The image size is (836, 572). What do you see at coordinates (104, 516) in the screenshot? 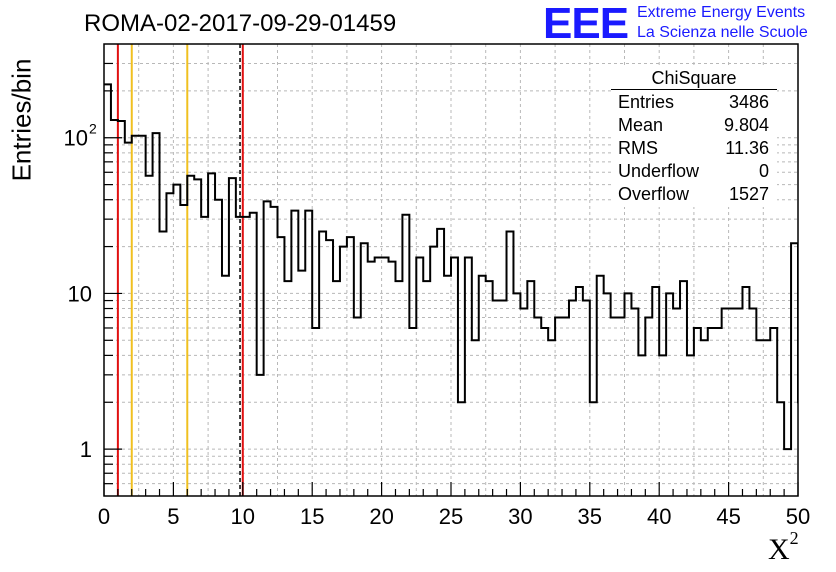
I see `x-tick-label: 0` at bounding box center [104, 516].